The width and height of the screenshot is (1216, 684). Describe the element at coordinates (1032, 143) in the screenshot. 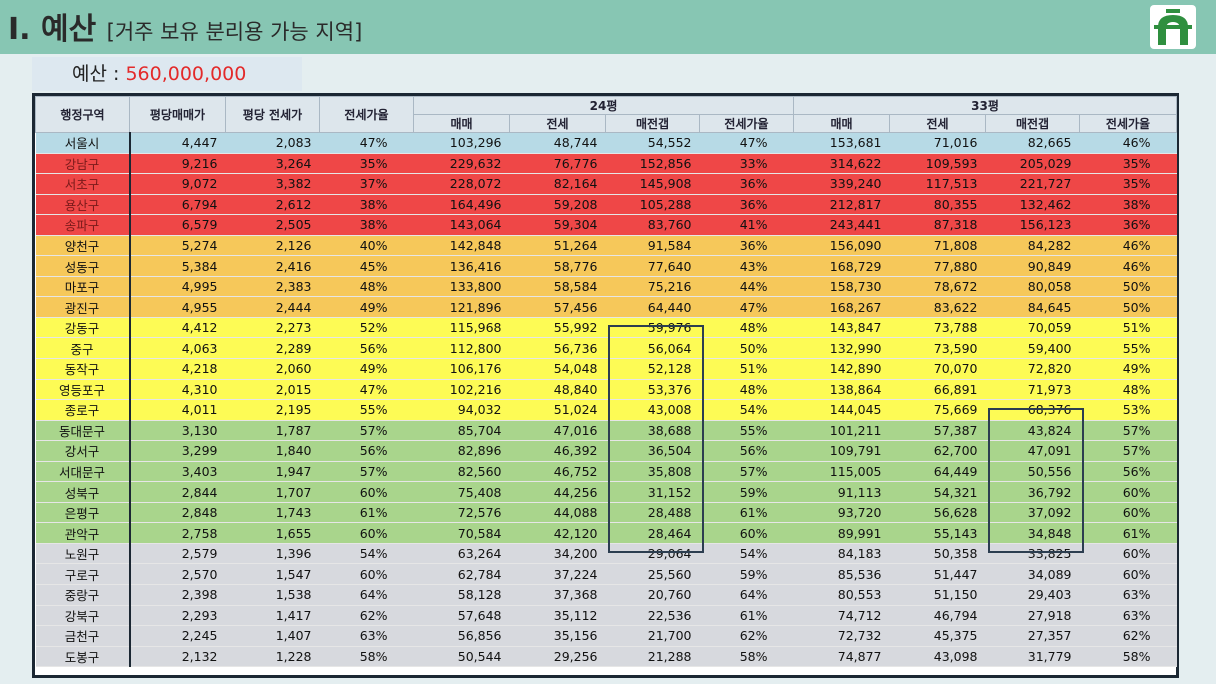

I see `cell-33-gap: 82,665` at that location.